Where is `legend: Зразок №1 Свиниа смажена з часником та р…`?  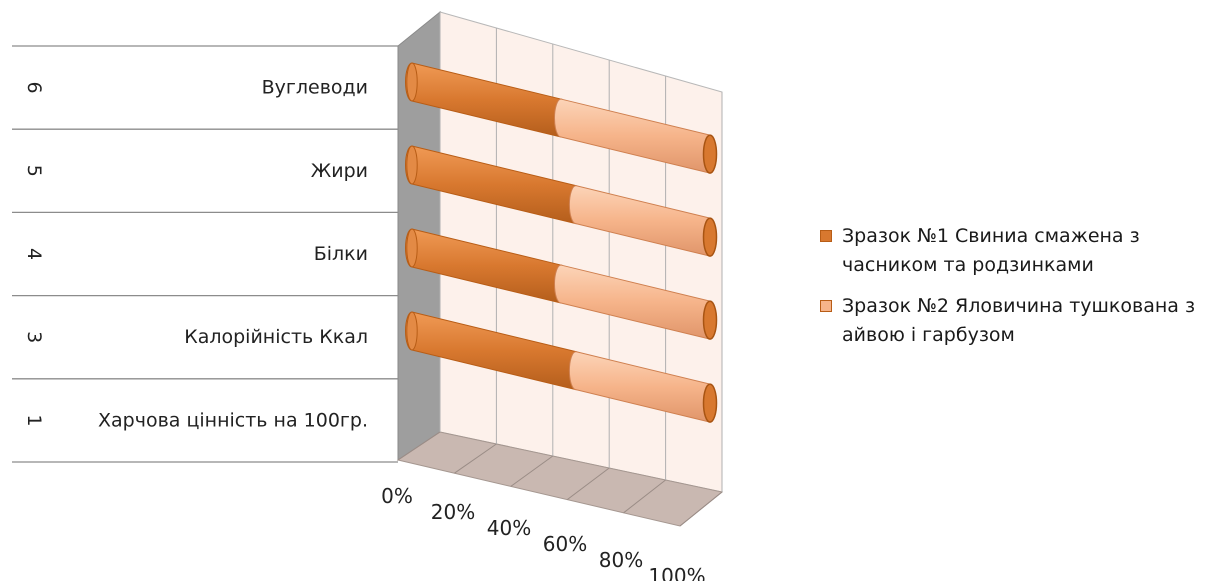
legend: Зразок №1 Свиниа смажена з часником та р… is located at coordinates (1020, 292).